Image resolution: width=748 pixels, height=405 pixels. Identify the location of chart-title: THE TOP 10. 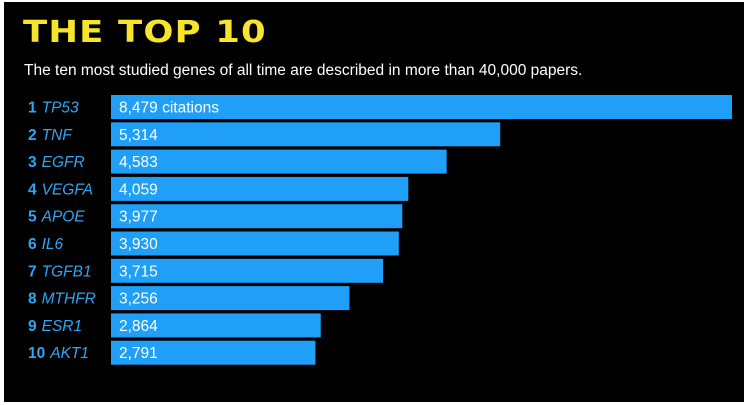
(145, 32).